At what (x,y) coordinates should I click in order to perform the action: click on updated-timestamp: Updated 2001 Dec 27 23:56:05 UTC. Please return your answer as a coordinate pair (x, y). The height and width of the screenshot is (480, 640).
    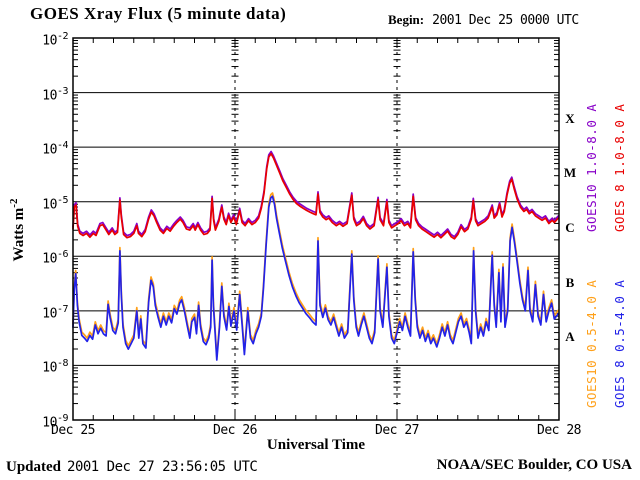
    Looking at the image, I should click on (132, 466).